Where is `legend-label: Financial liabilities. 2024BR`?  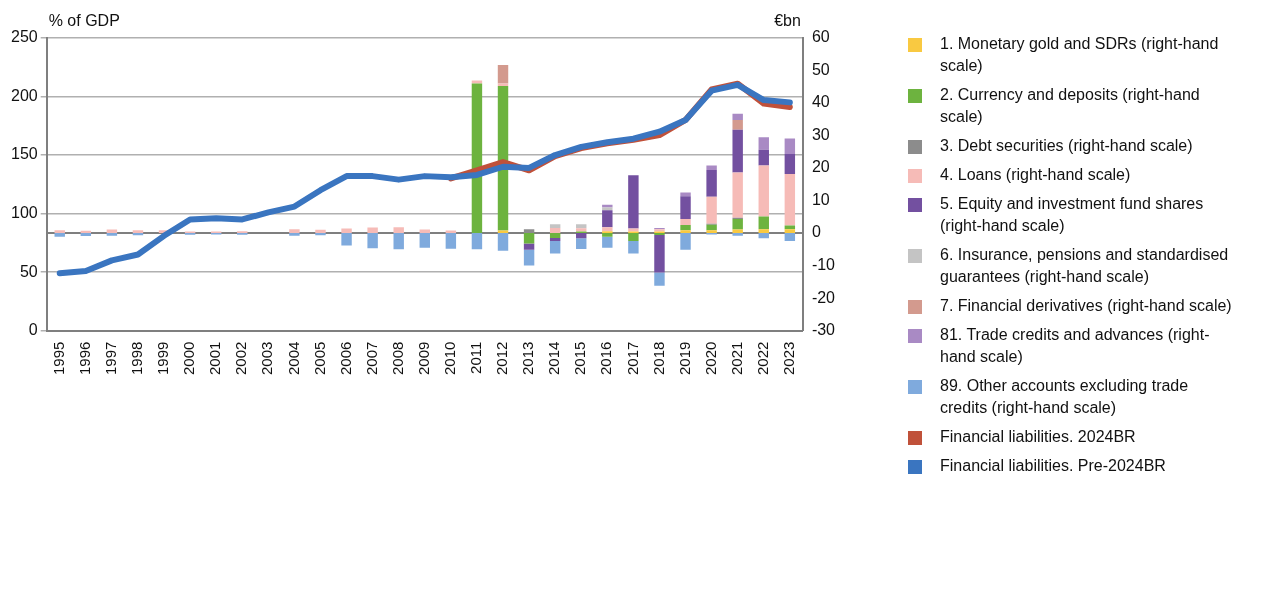
legend-label: Financial liabilities. 2024BR is located at coordinates (1038, 437).